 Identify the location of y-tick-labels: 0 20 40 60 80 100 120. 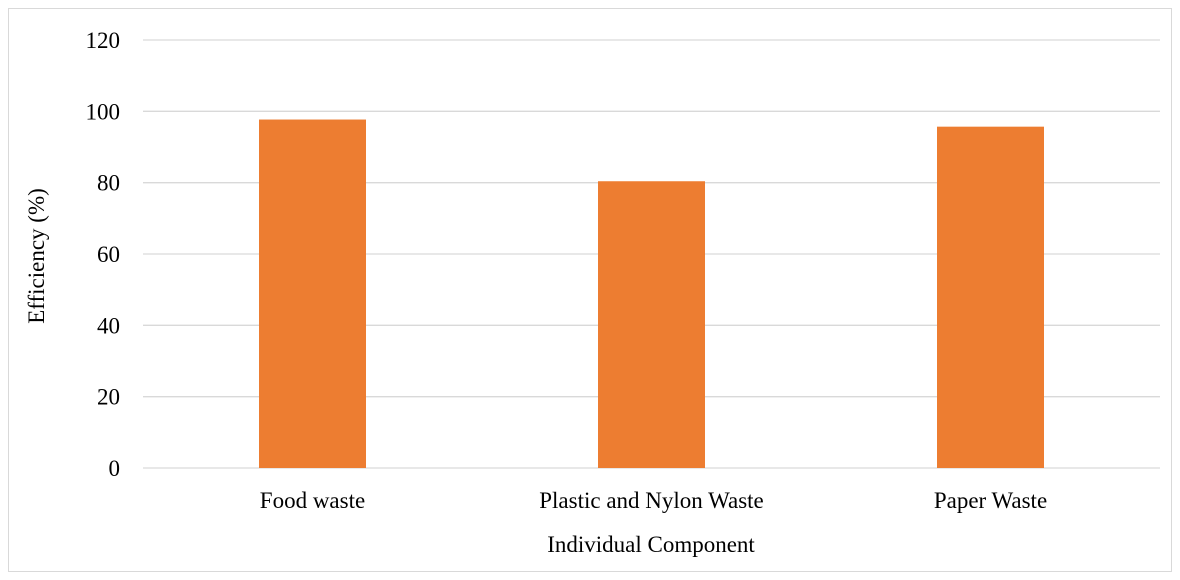
(103, 254).